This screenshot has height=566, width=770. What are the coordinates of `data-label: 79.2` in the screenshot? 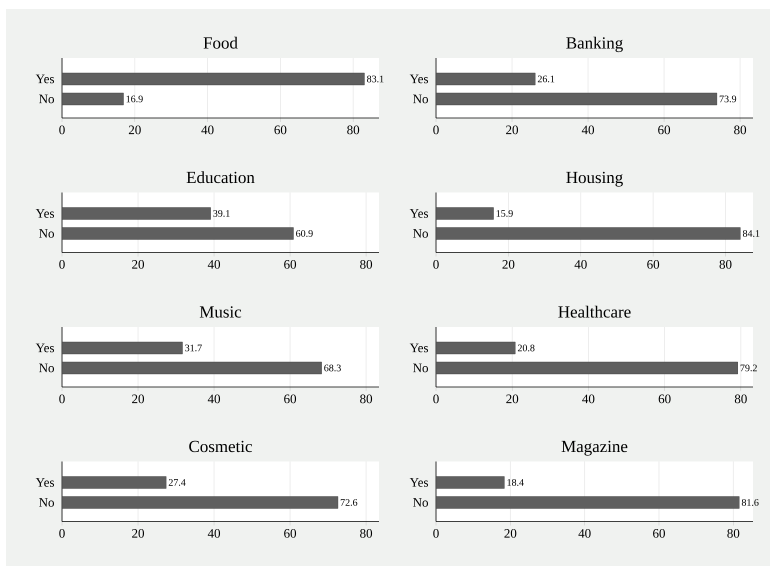 It's located at (748, 368).